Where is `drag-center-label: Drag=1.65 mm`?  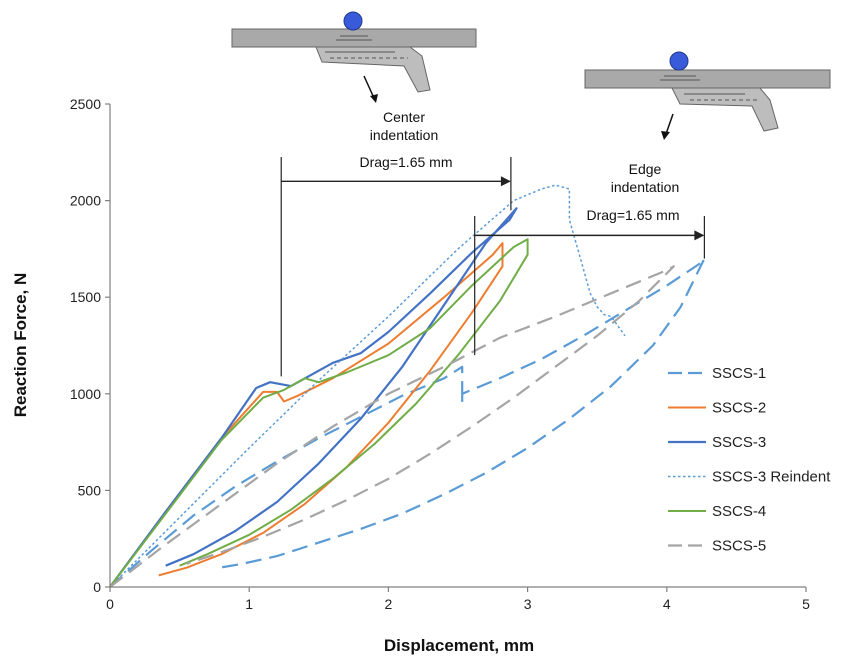 drag-center-label: Drag=1.65 mm is located at coordinates (406, 162).